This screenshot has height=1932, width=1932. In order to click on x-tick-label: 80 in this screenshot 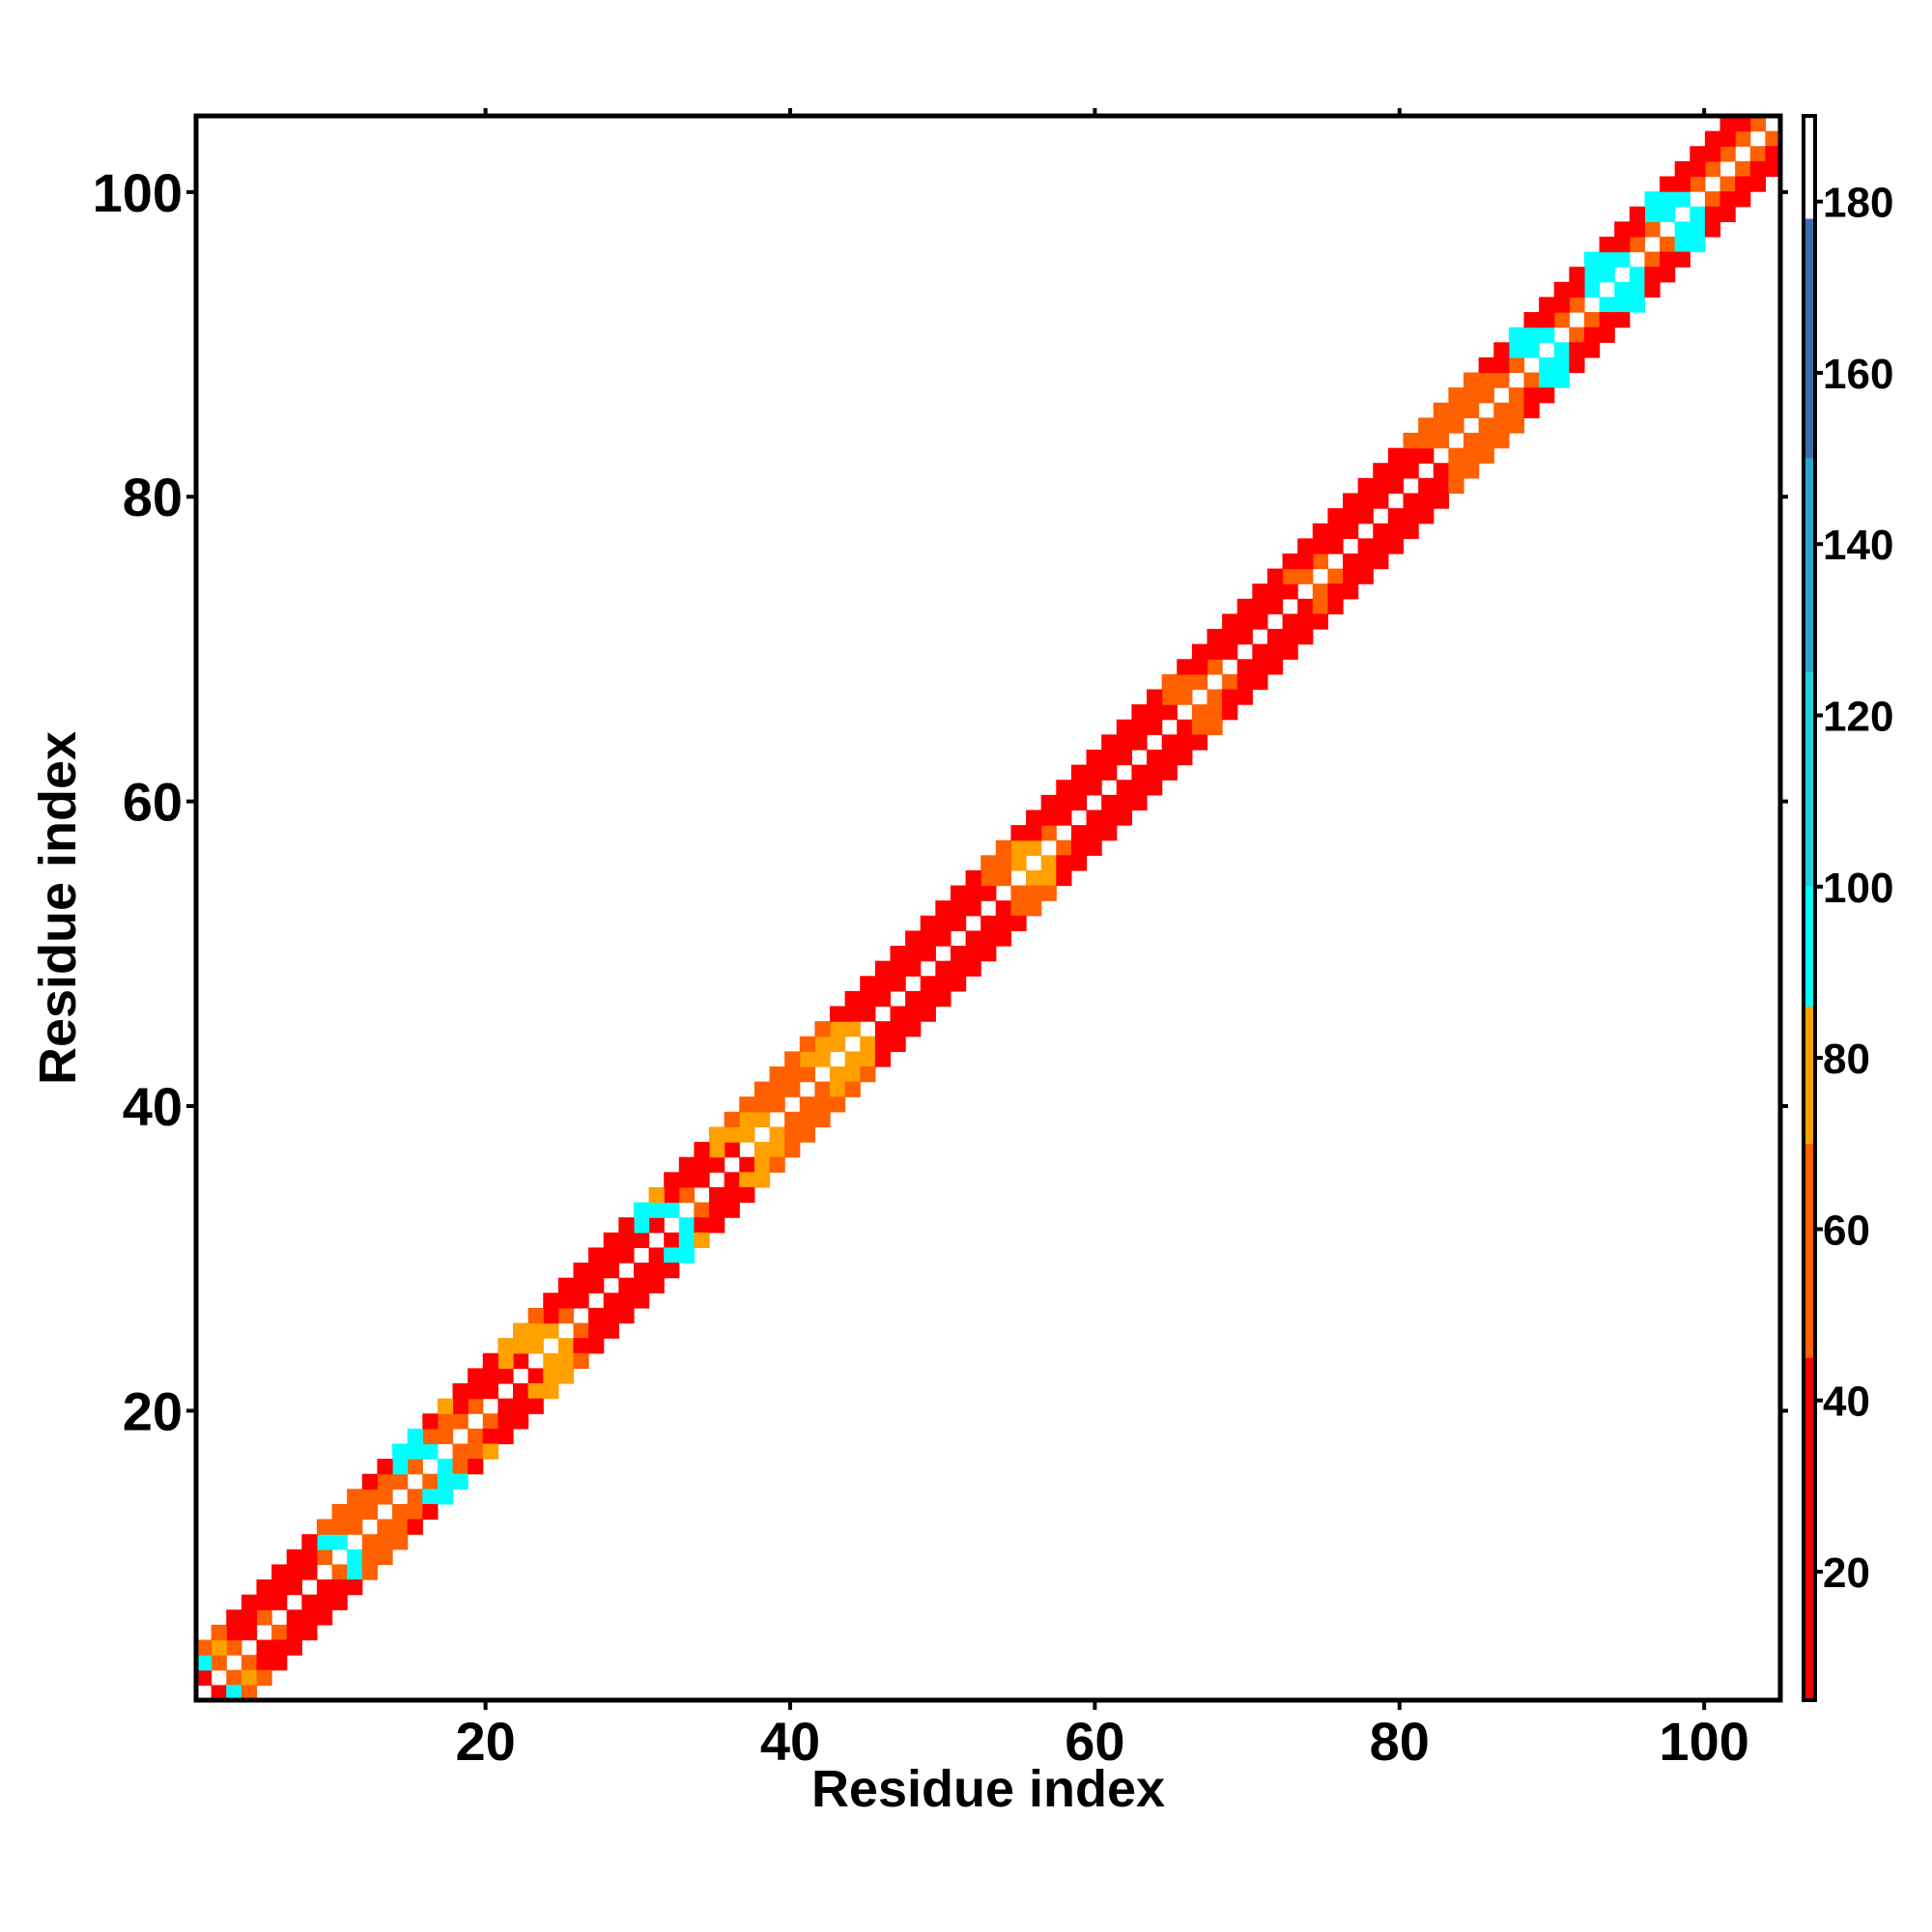, I will do `click(1400, 1741)`.